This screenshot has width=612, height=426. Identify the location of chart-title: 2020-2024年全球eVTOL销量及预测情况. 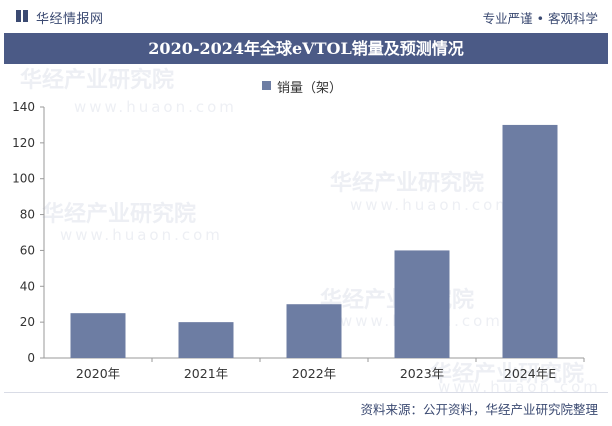
(306, 48).